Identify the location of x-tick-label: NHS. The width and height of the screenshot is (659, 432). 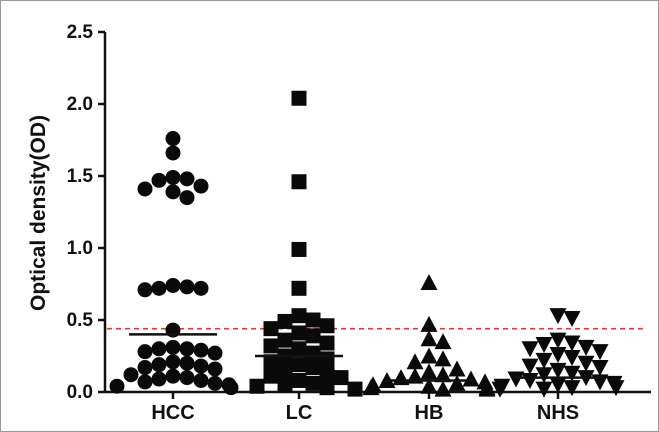
(558, 413).